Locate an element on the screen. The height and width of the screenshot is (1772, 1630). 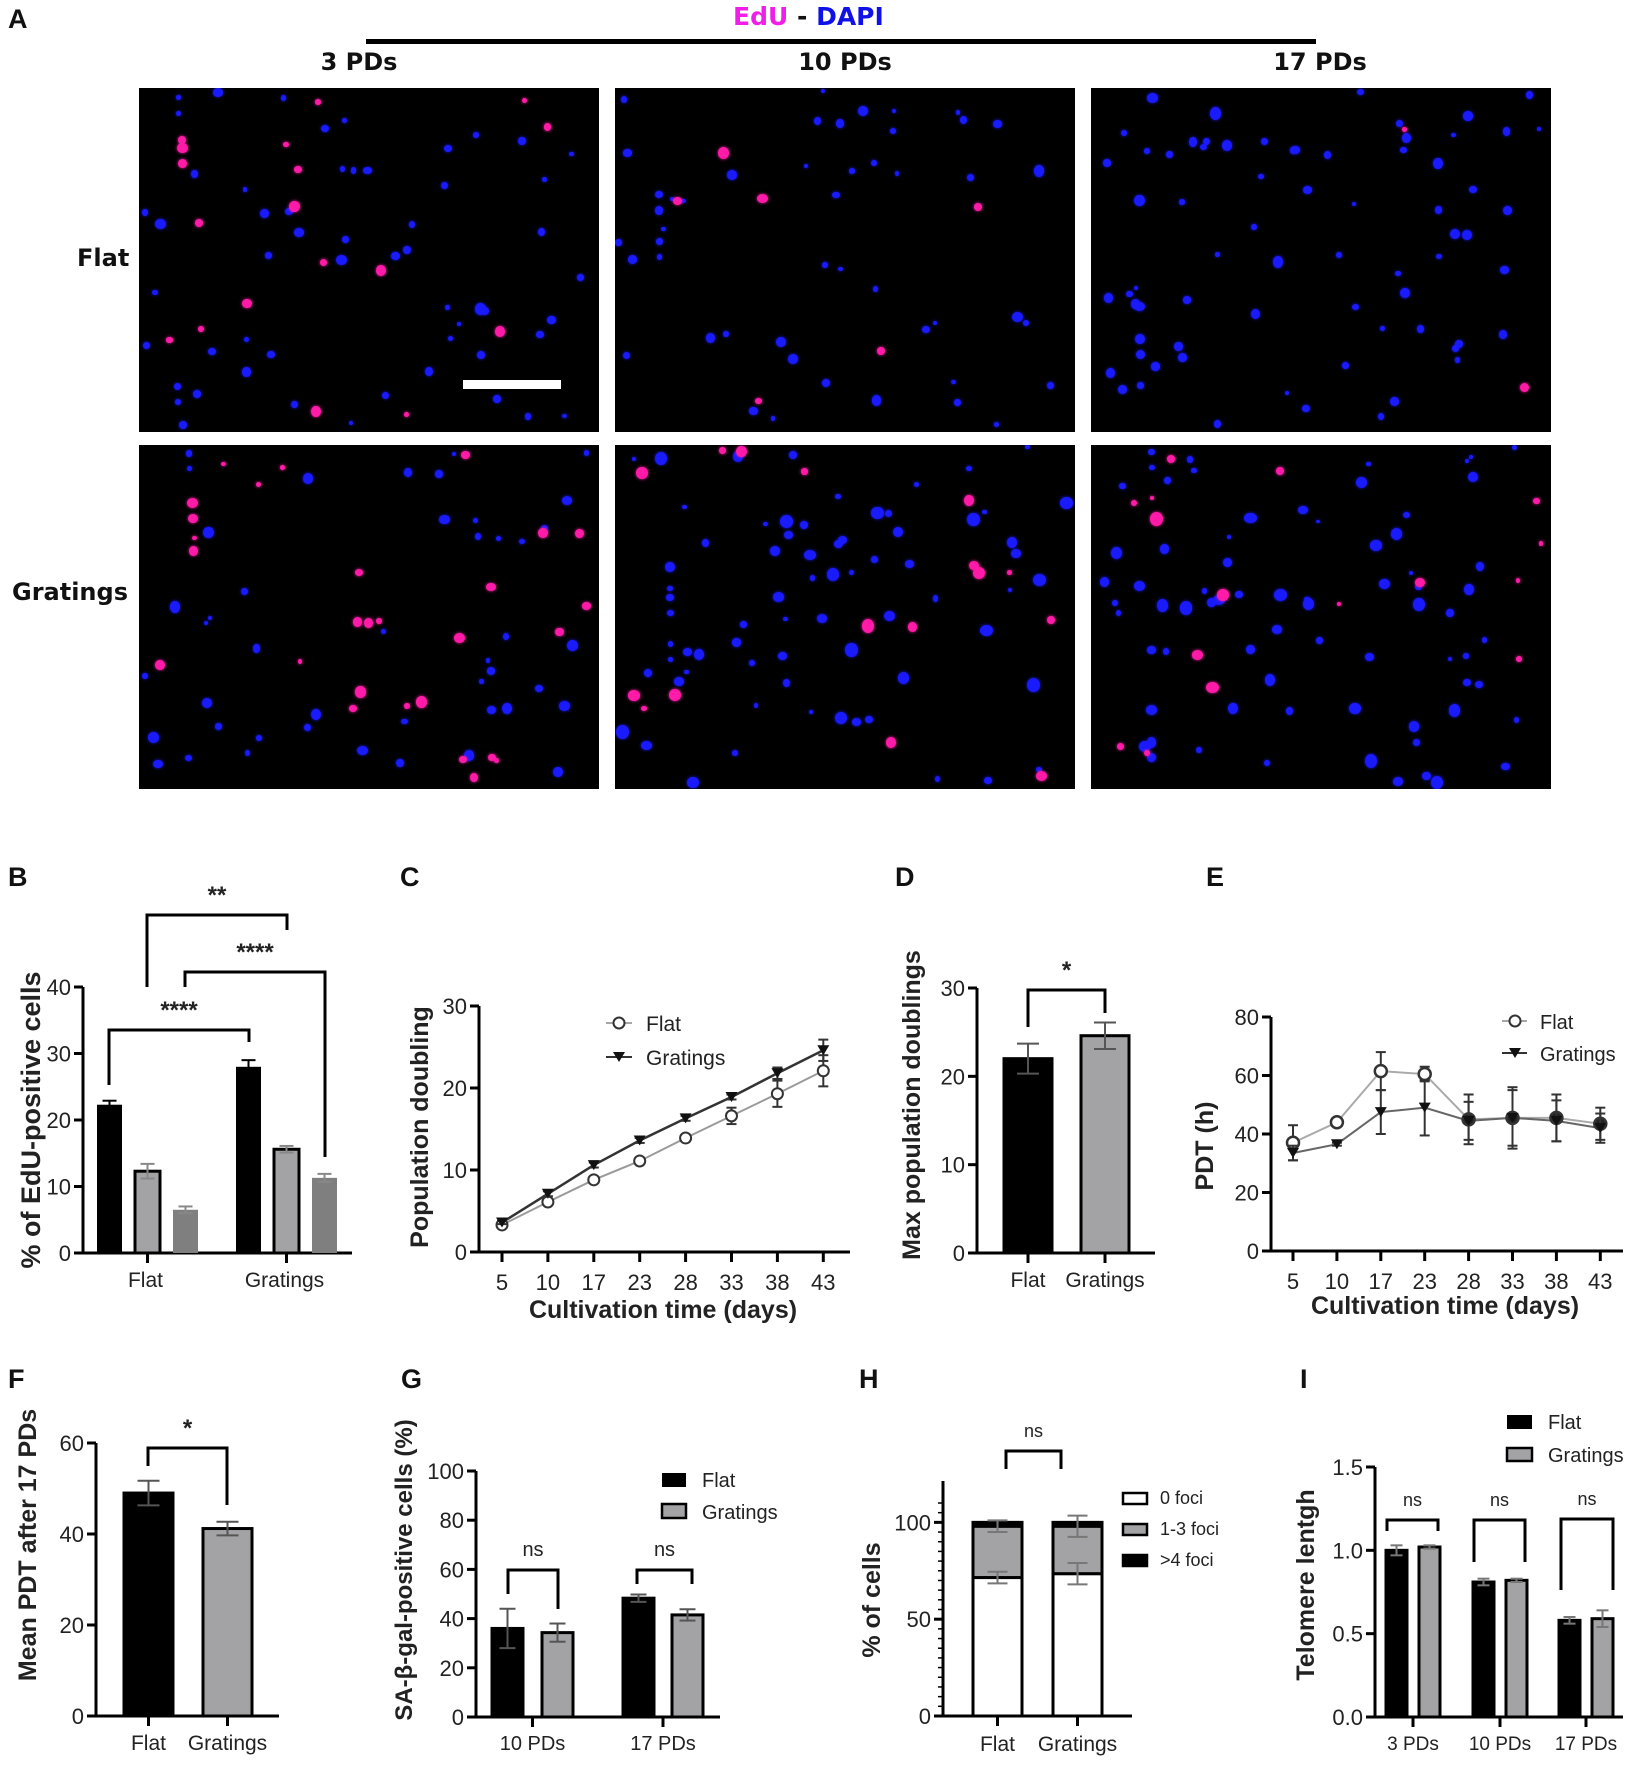
x-tick-label: 28 is located at coordinates (685, 1282).